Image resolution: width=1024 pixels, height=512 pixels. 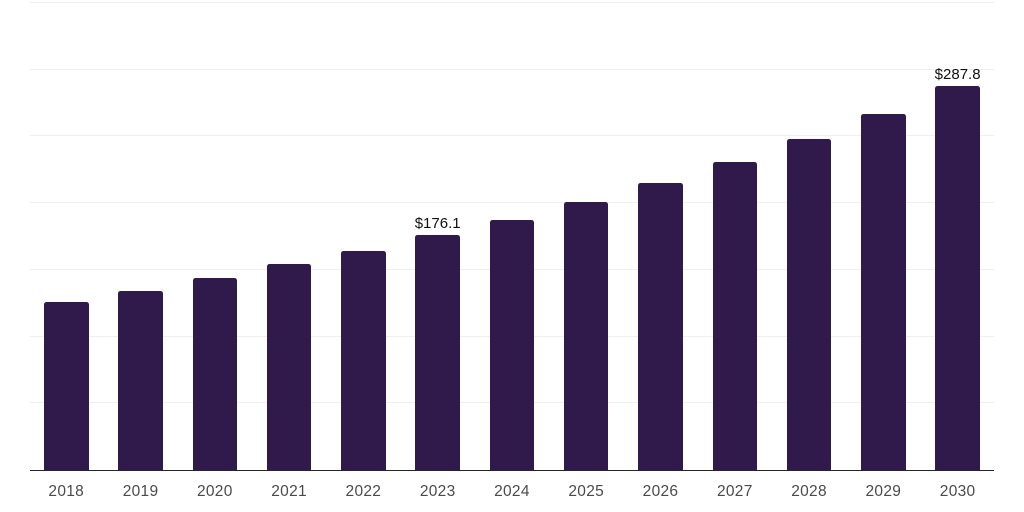 What do you see at coordinates (289, 366) in the screenshot?
I see `bar-2021` at bounding box center [289, 366].